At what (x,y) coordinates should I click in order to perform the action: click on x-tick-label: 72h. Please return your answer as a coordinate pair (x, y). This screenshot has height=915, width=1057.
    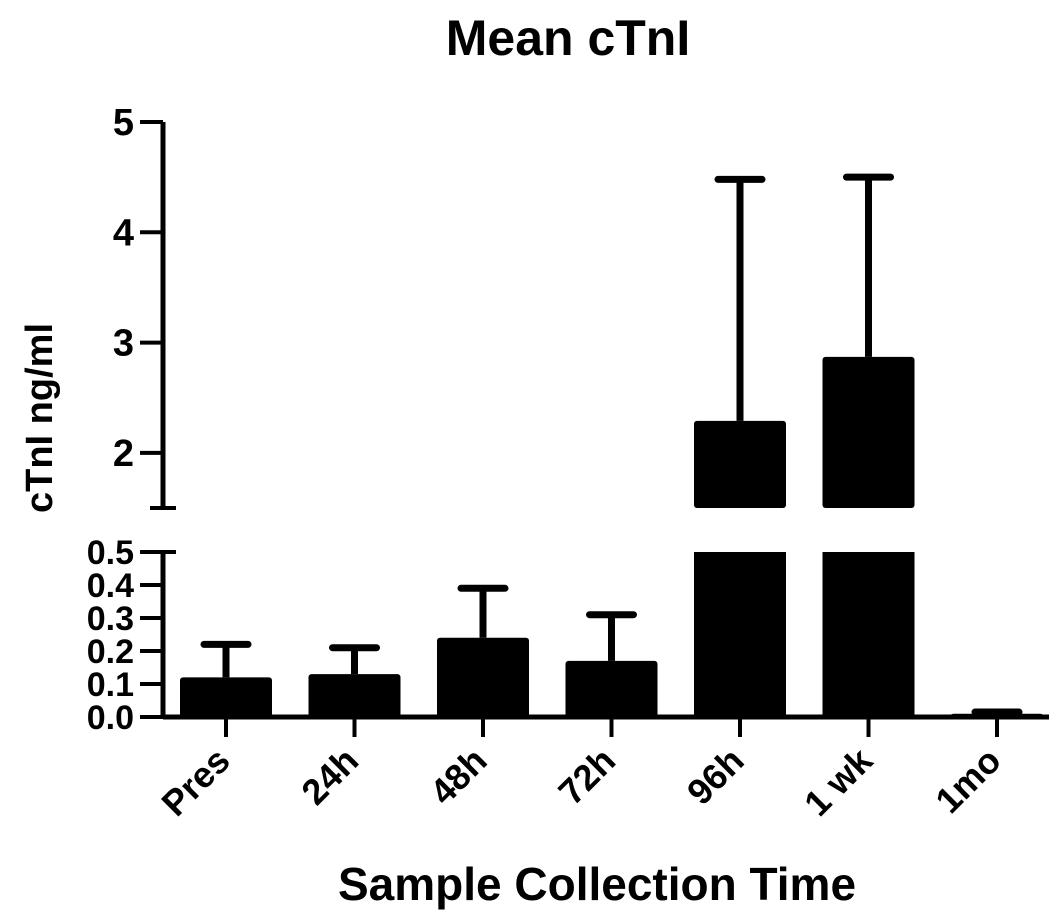
    Looking at the image, I should click on (586, 776).